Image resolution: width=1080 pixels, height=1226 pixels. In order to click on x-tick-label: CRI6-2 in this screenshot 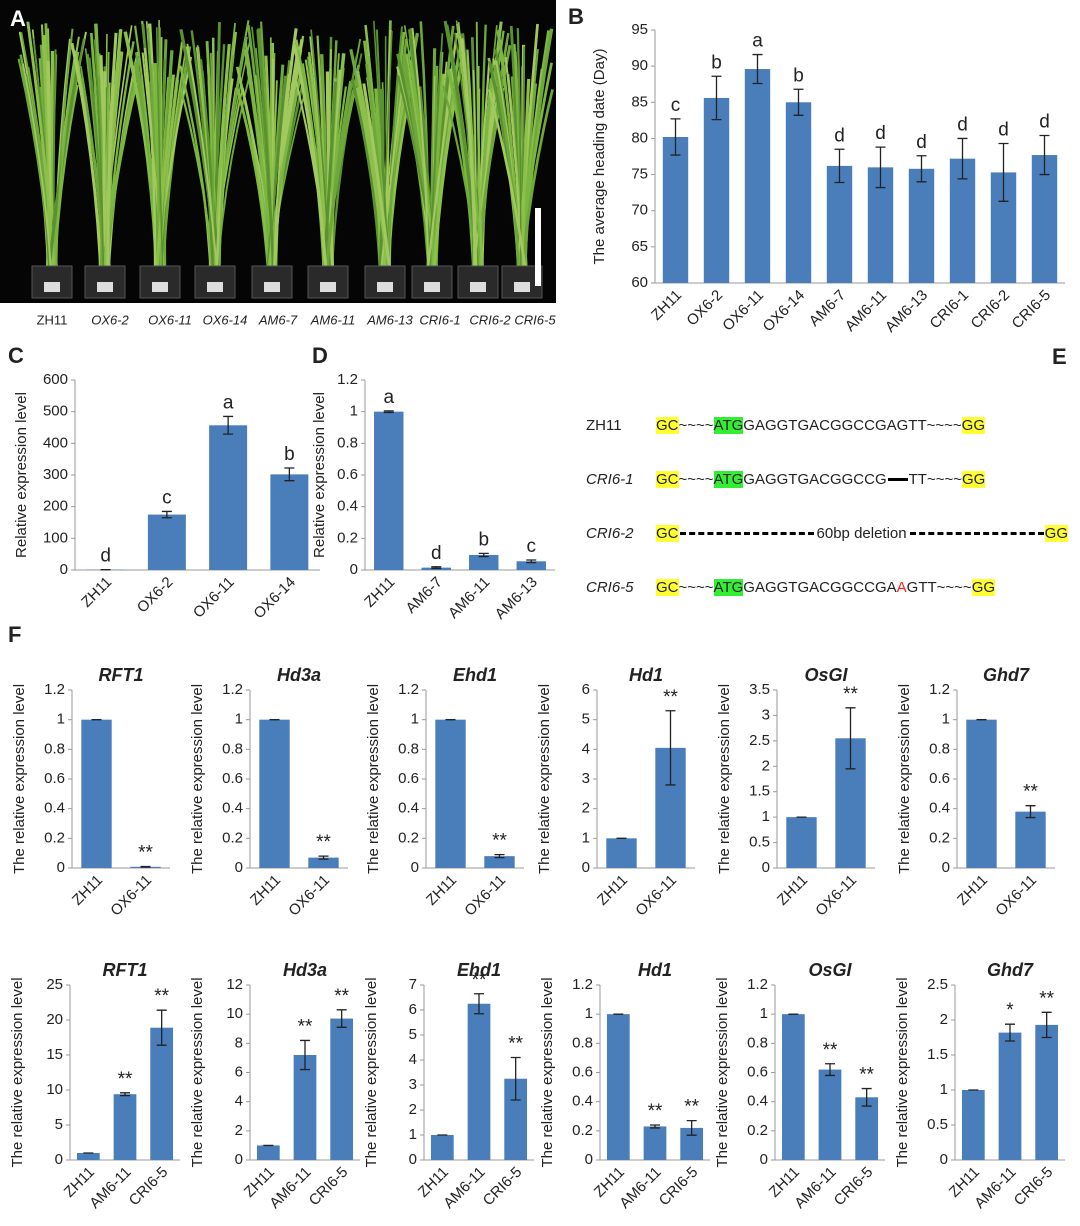, I will do `click(991, 310)`.